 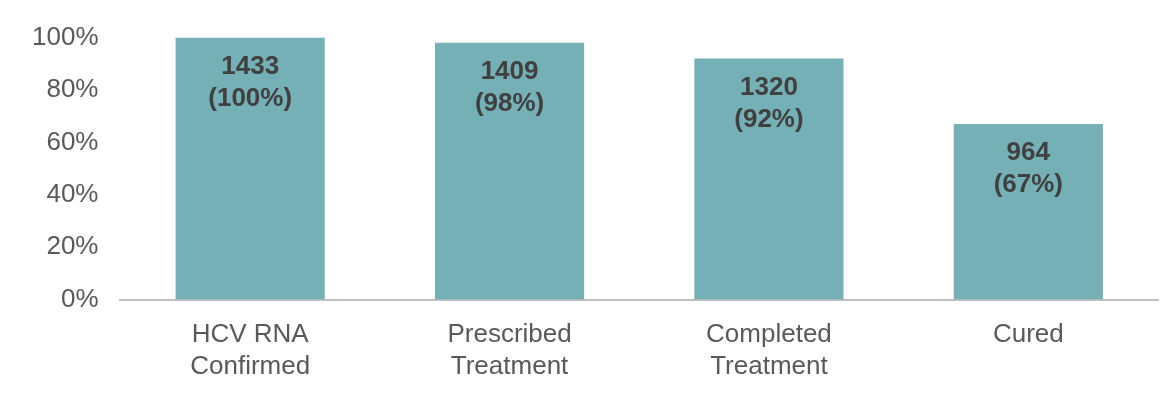 I want to click on x-tick-label: Completed Treatment, so click(x=769, y=349).